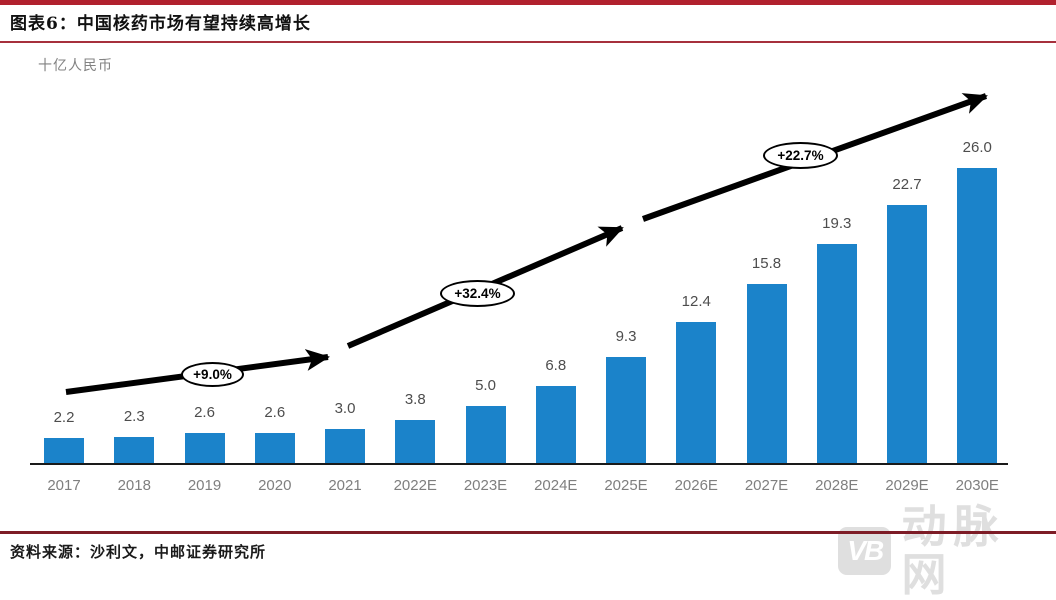  What do you see at coordinates (865, 551) in the screenshot?
I see `watermark-vb-logo-icon: VB` at bounding box center [865, 551].